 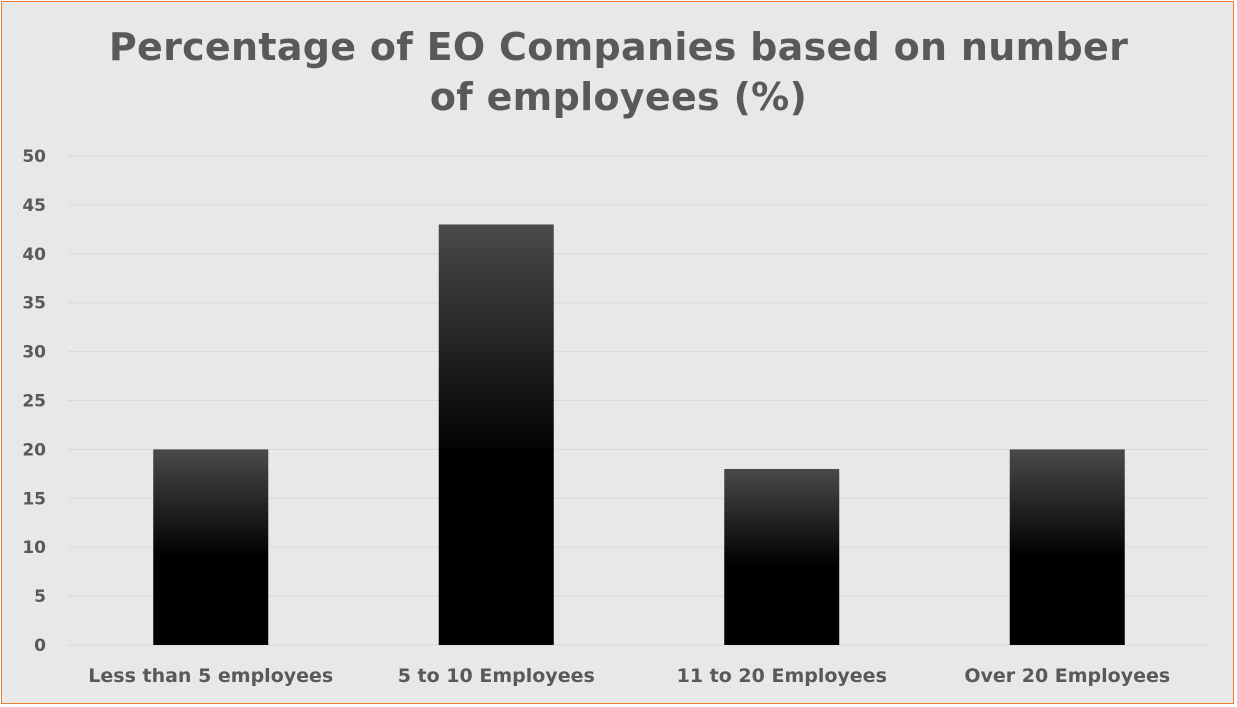 I want to click on y-tick-label: 25, so click(x=34, y=402).